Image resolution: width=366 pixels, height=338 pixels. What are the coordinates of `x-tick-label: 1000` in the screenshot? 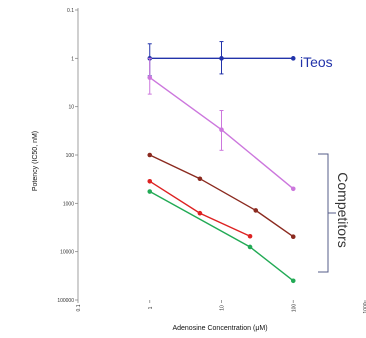 It's located at (364, 307).